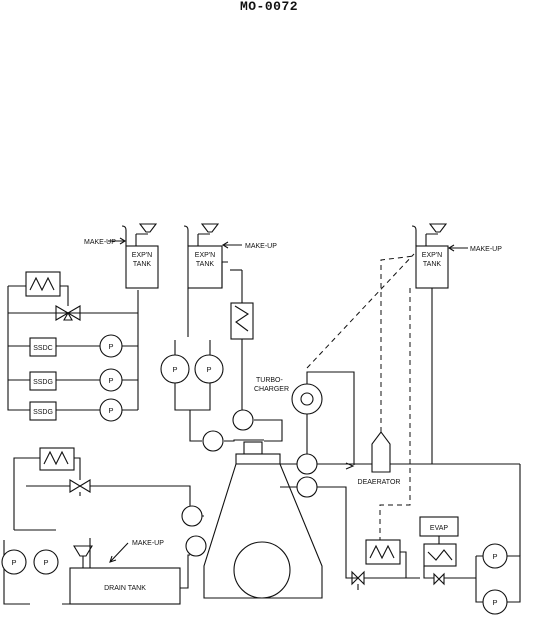  What do you see at coordinates (269, 7) in the screenshot?
I see `page-title: MO-0072` at bounding box center [269, 7].